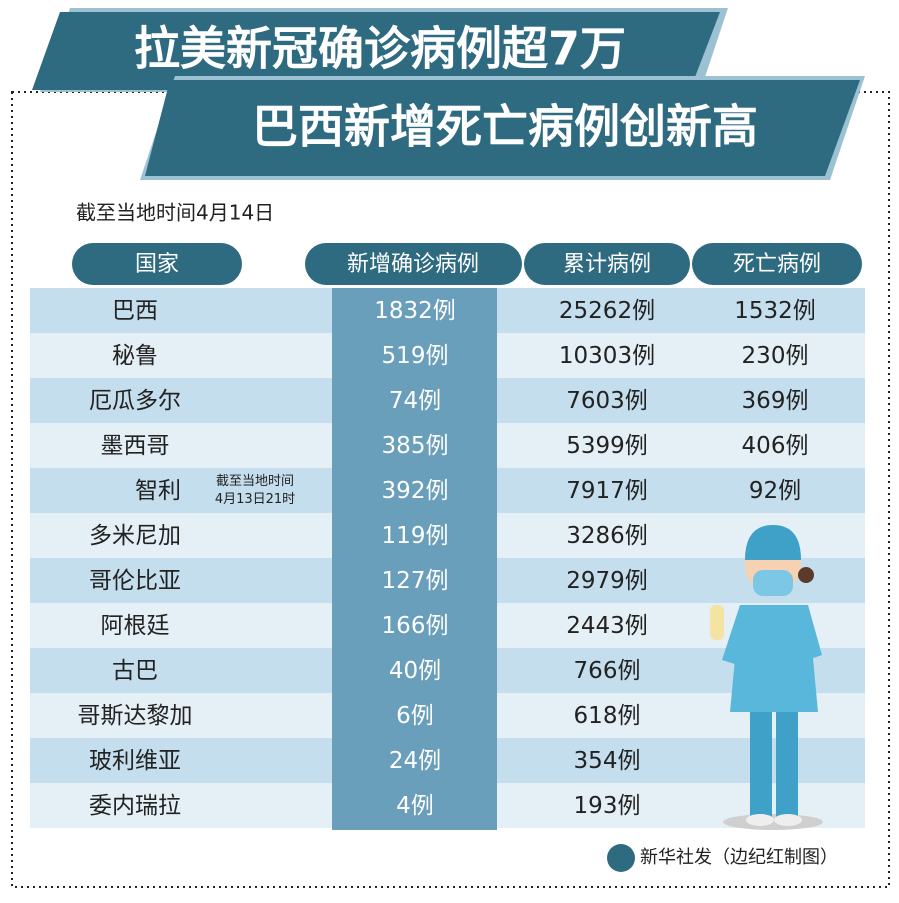  I want to click on cell: 6例, so click(415, 716).